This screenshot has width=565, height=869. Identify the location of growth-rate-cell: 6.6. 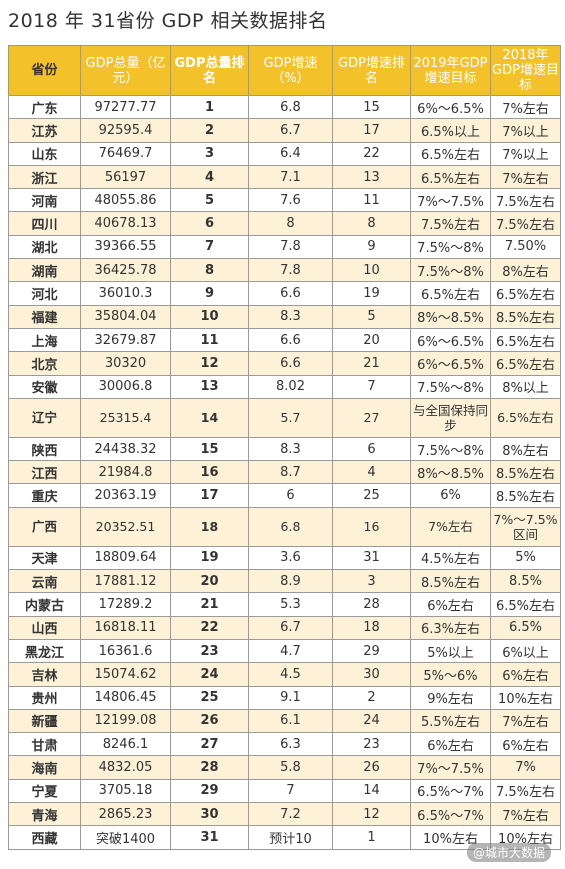
(290, 293).